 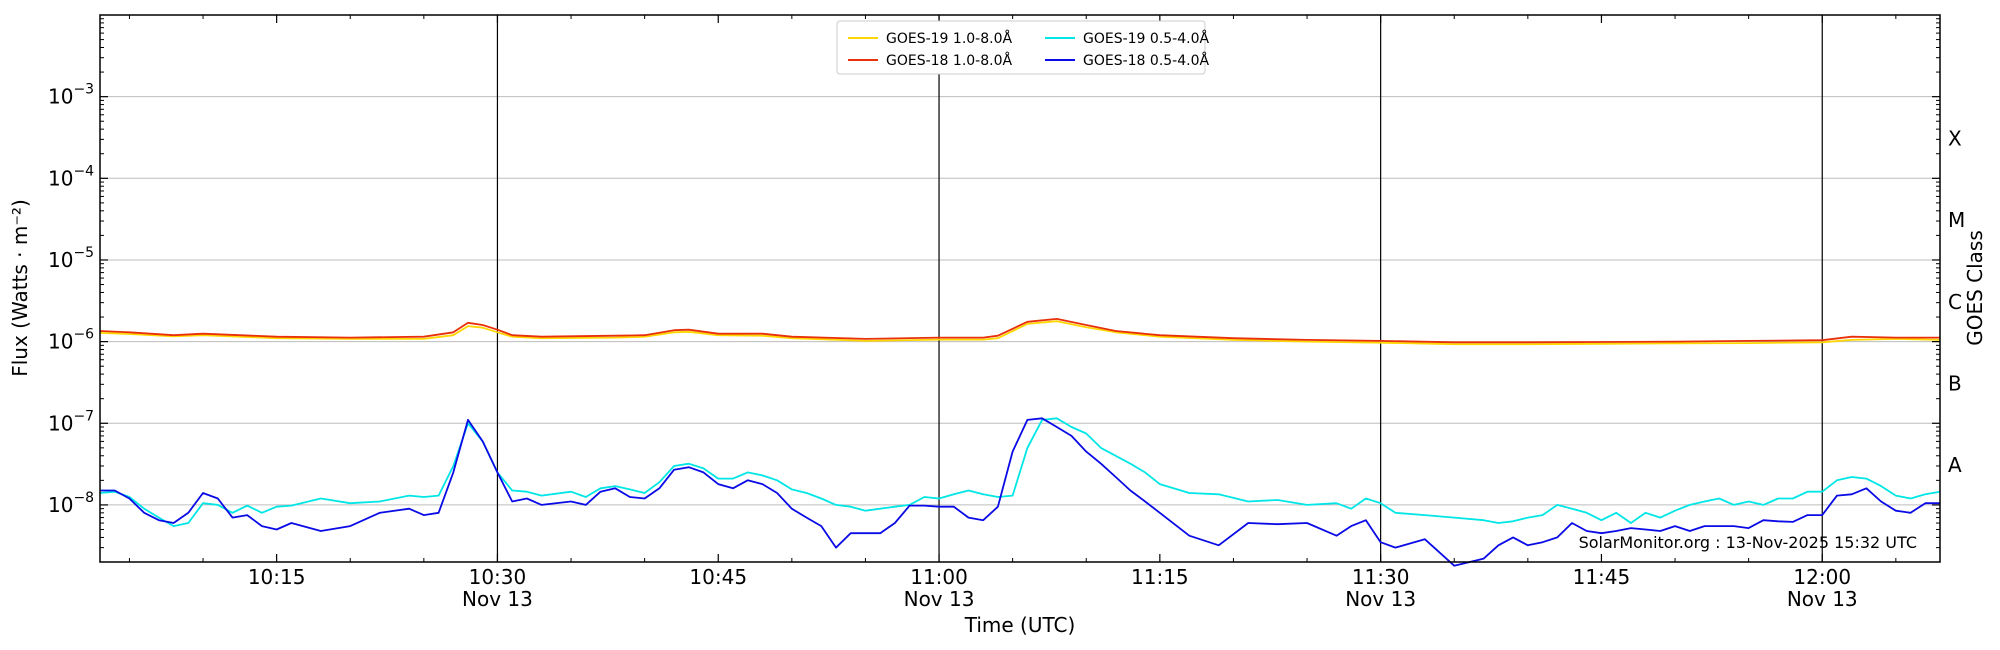 What do you see at coordinates (20, 288) in the screenshot?
I see `y-axis-label: Flux (Watts · m⁻²)` at bounding box center [20, 288].